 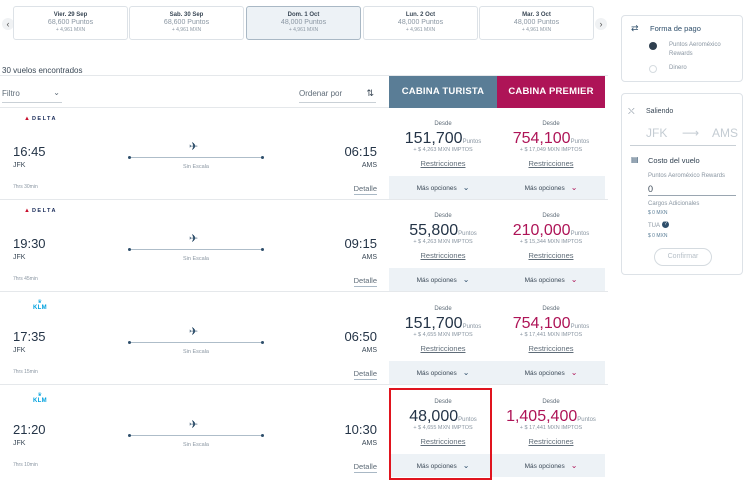 I want to click on cargos-value: $ 0 MXN, so click(x=658, y=213).